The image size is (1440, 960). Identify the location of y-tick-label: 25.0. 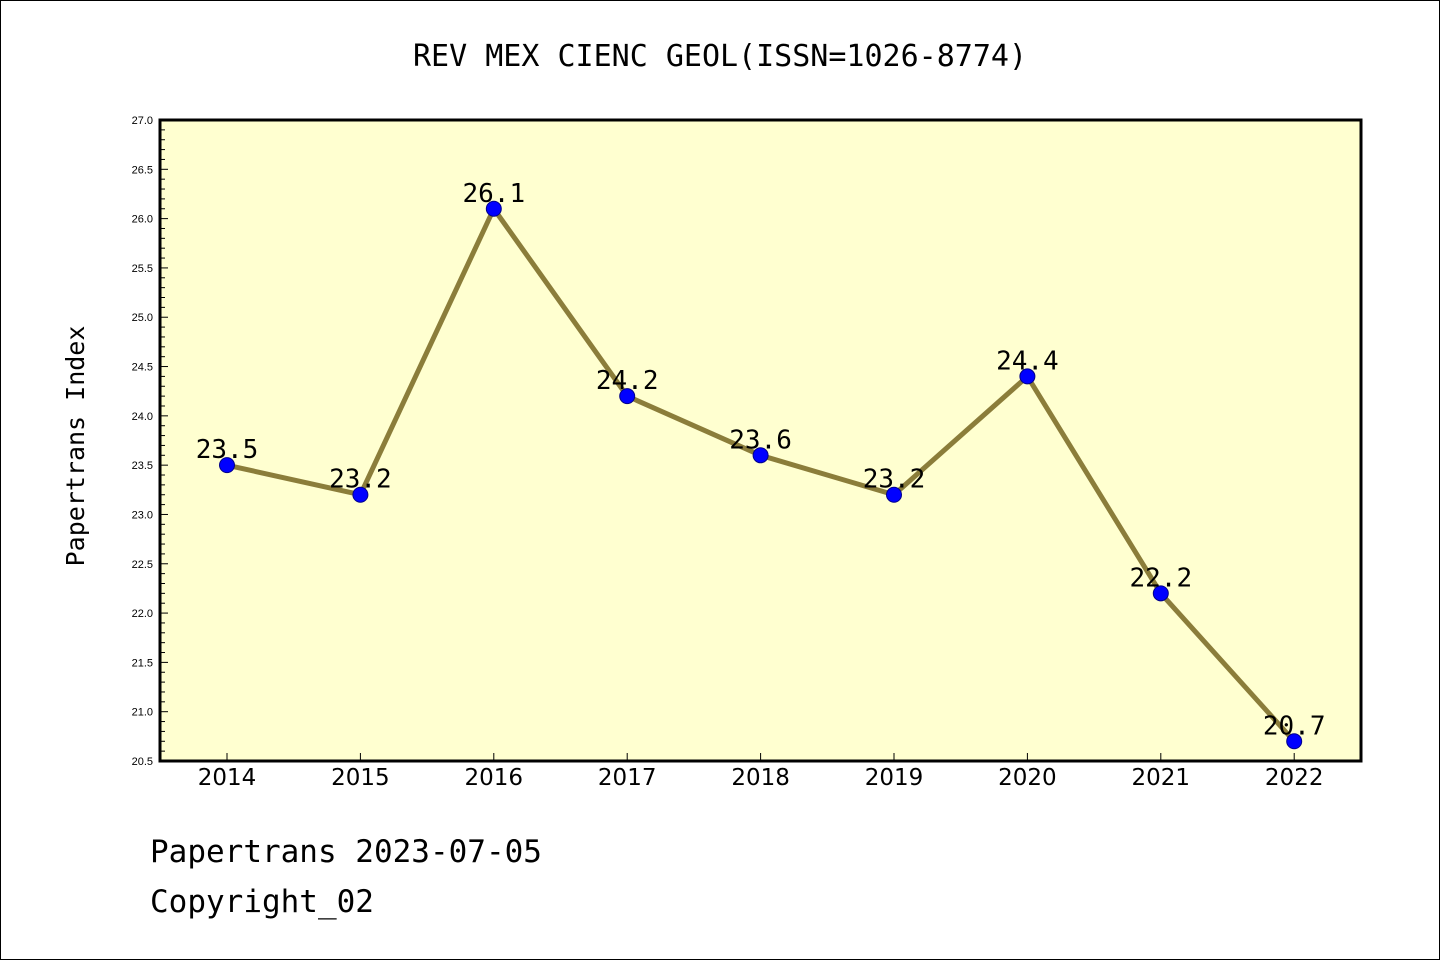
(142, 318).